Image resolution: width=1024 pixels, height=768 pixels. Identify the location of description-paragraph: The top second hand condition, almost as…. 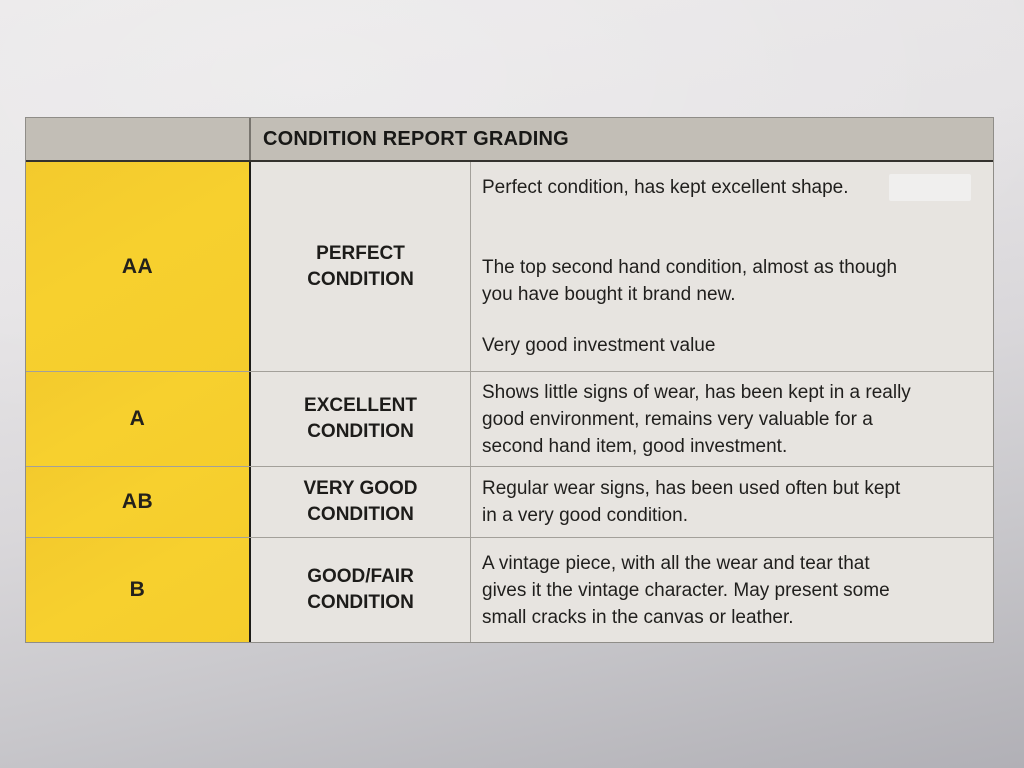
(690, 281).